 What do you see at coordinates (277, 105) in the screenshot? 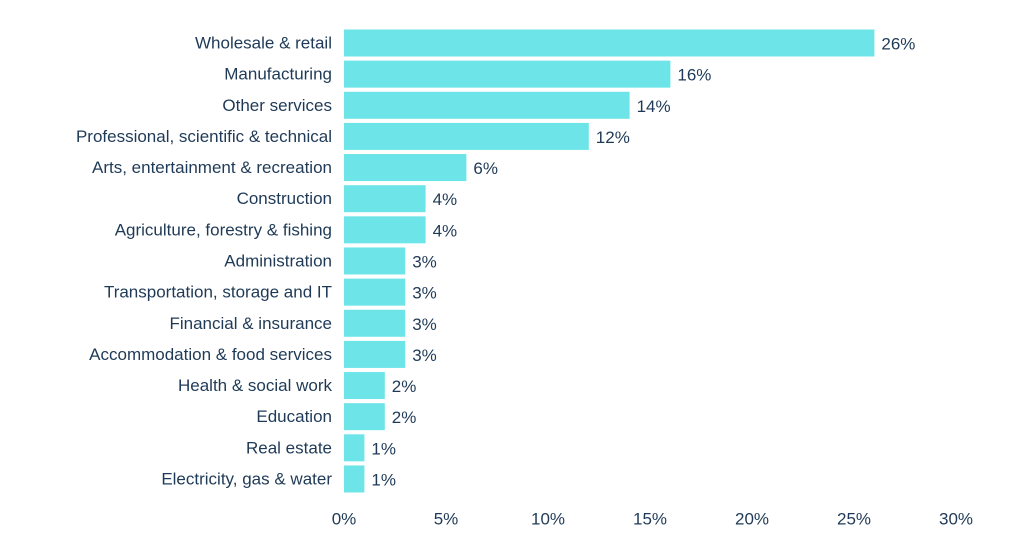
I see `category-label-other-services: Other services` at bounding box center [277, 105].